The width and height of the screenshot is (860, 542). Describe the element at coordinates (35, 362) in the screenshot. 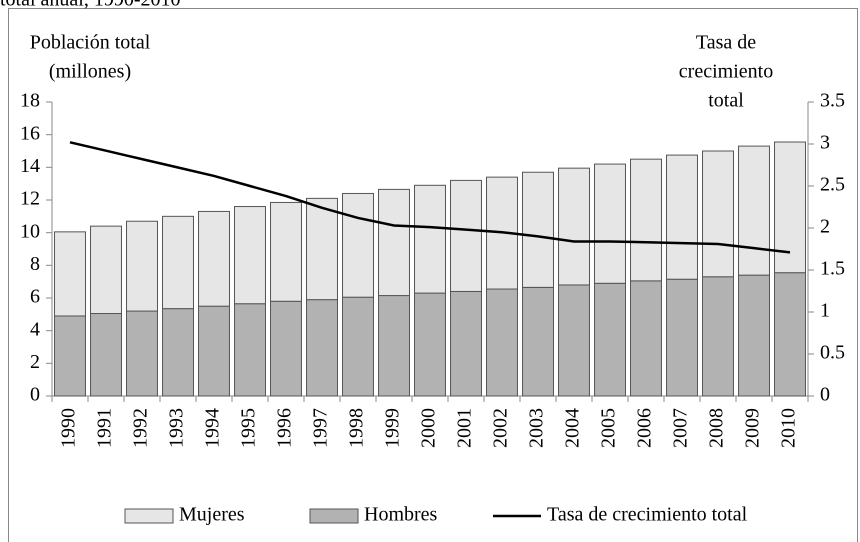

I see `y-tick-label: 2` at that location.